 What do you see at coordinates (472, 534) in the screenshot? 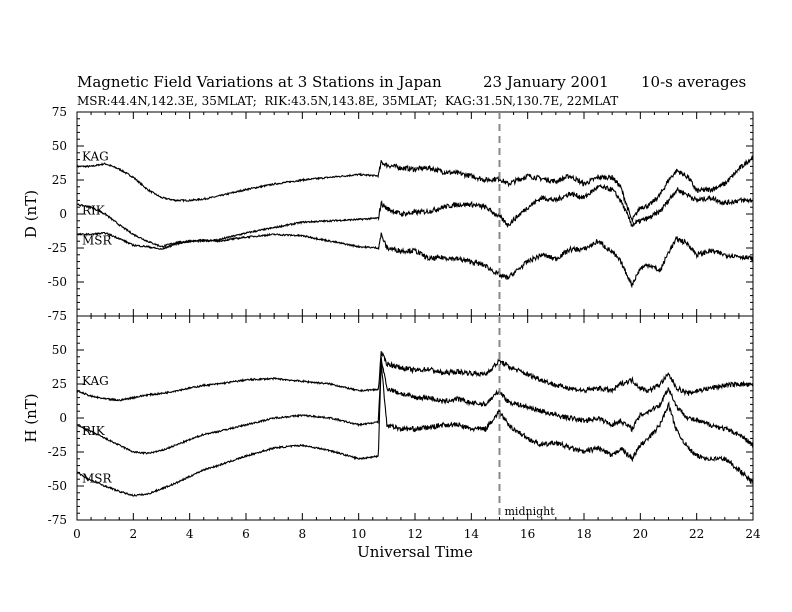
I see `x-tick-label: 14` at bounding box center [472, 534].